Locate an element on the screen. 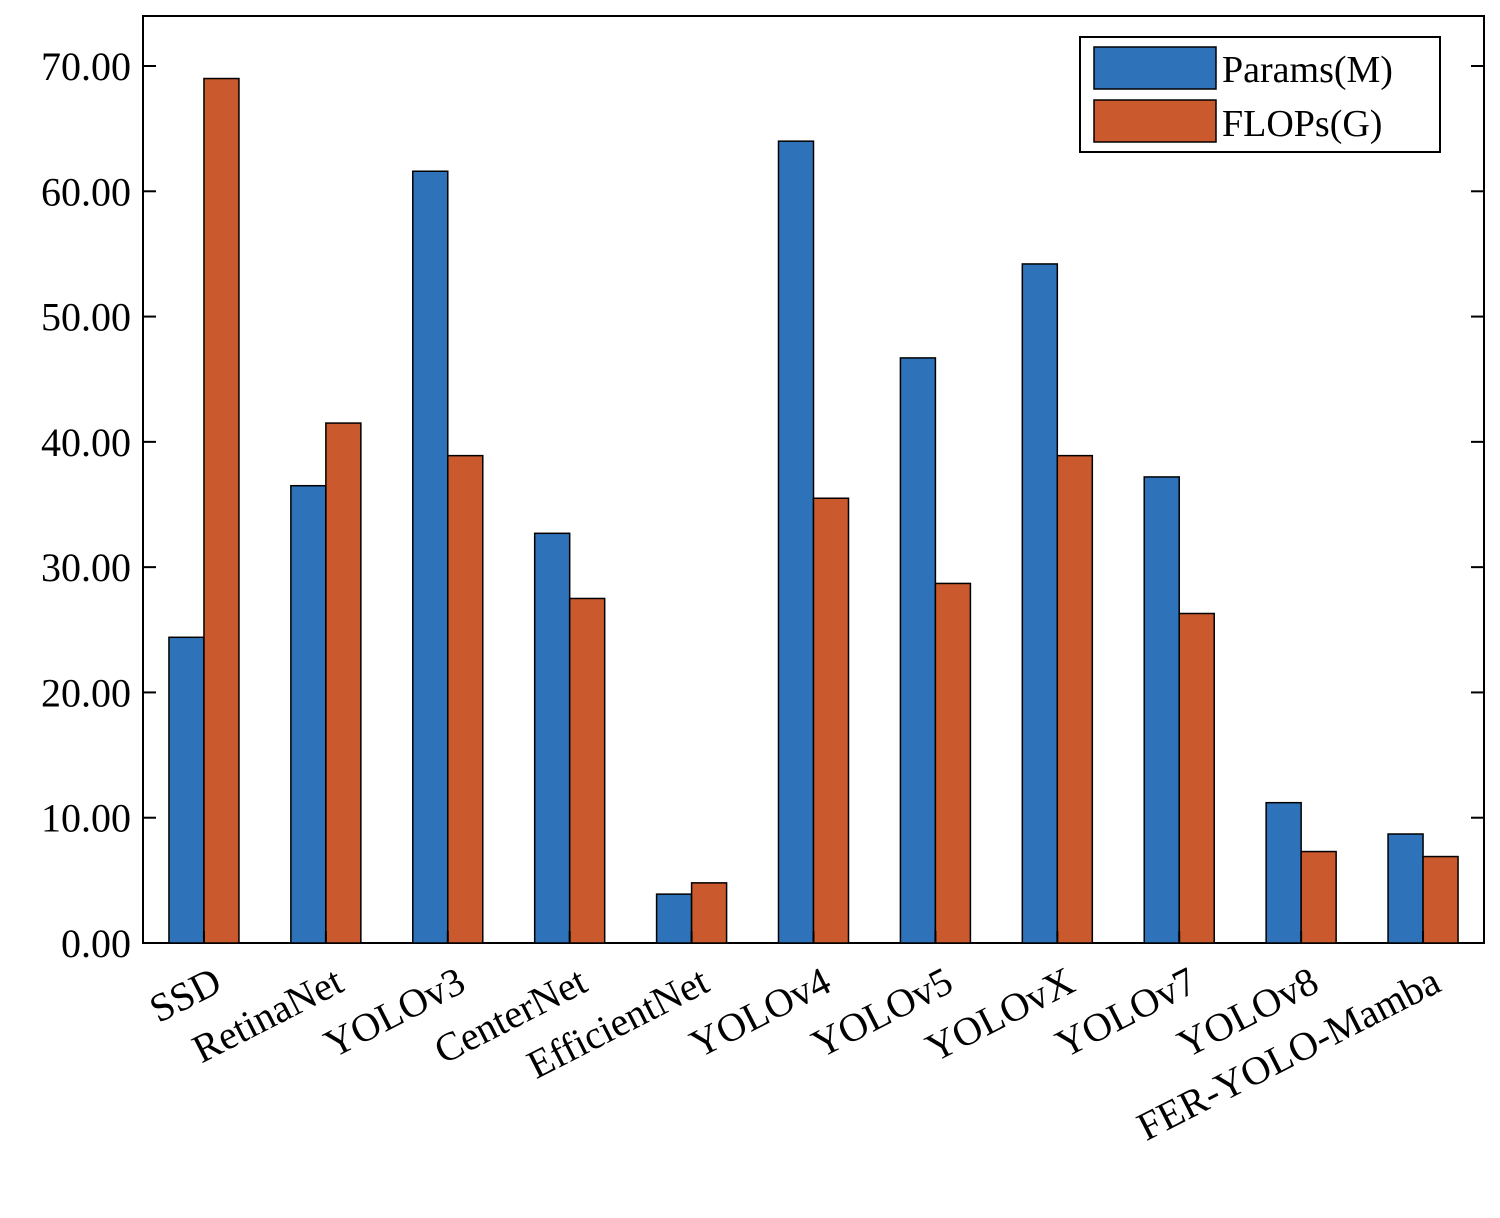 The height and width of the screenshot is (1218, 1500). legend-label-params: Params(M) is located at coordinates (1307, 70).